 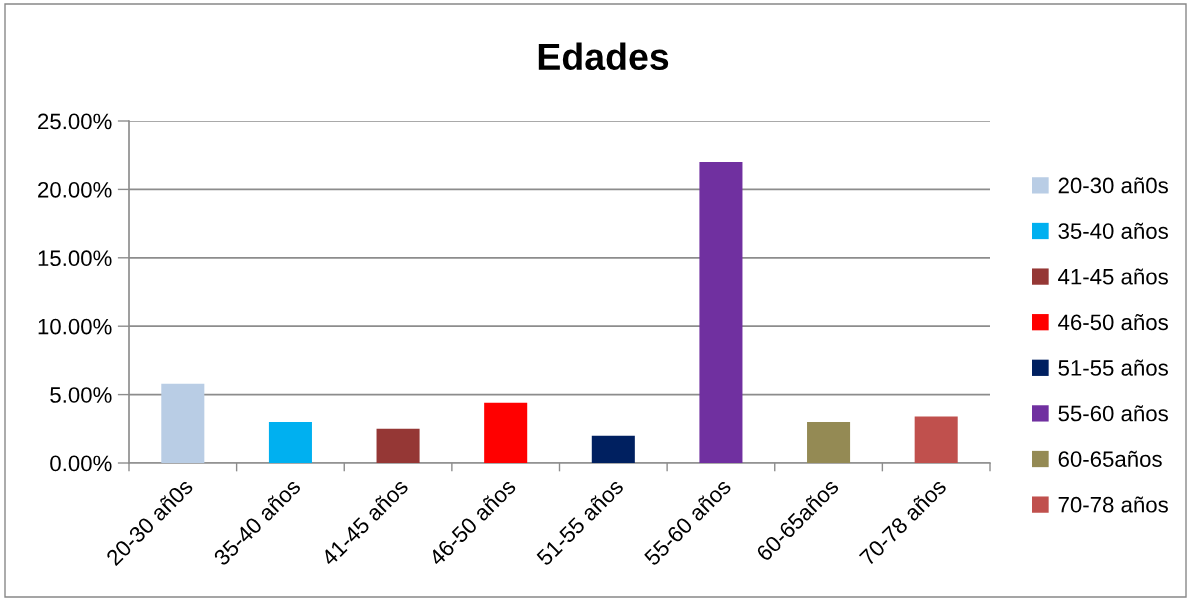 I want to click on y-tick-label: 15.00%, so click(x=75, y=258).